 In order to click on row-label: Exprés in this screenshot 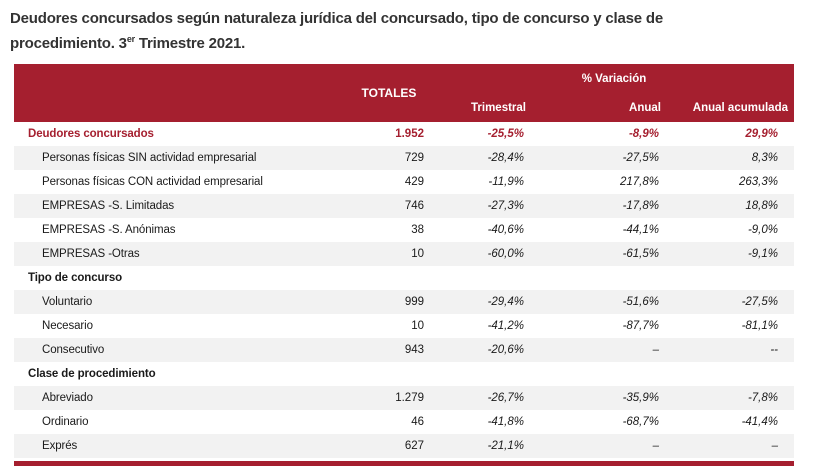, I will do `click(60, 446)`.